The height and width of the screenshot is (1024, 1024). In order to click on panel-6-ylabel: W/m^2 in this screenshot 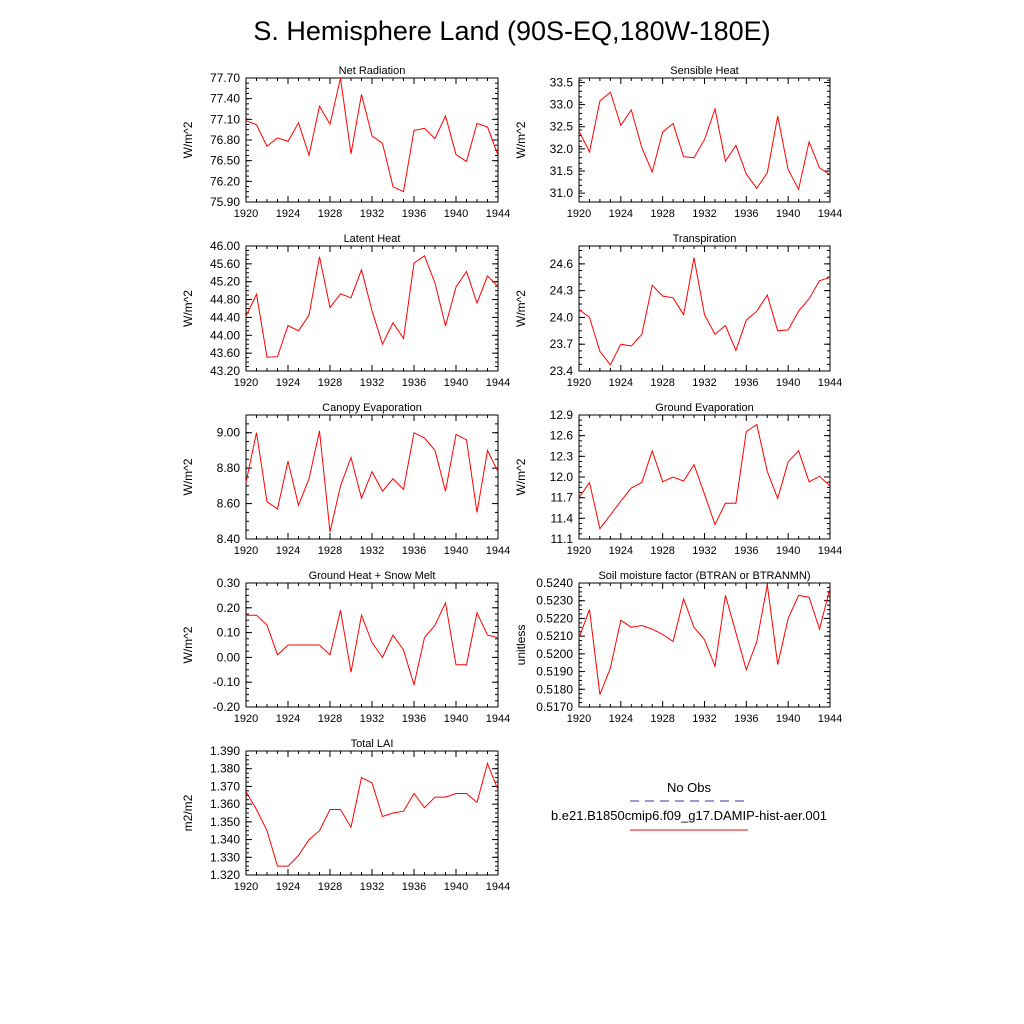, I will do `click(521, 476)`.